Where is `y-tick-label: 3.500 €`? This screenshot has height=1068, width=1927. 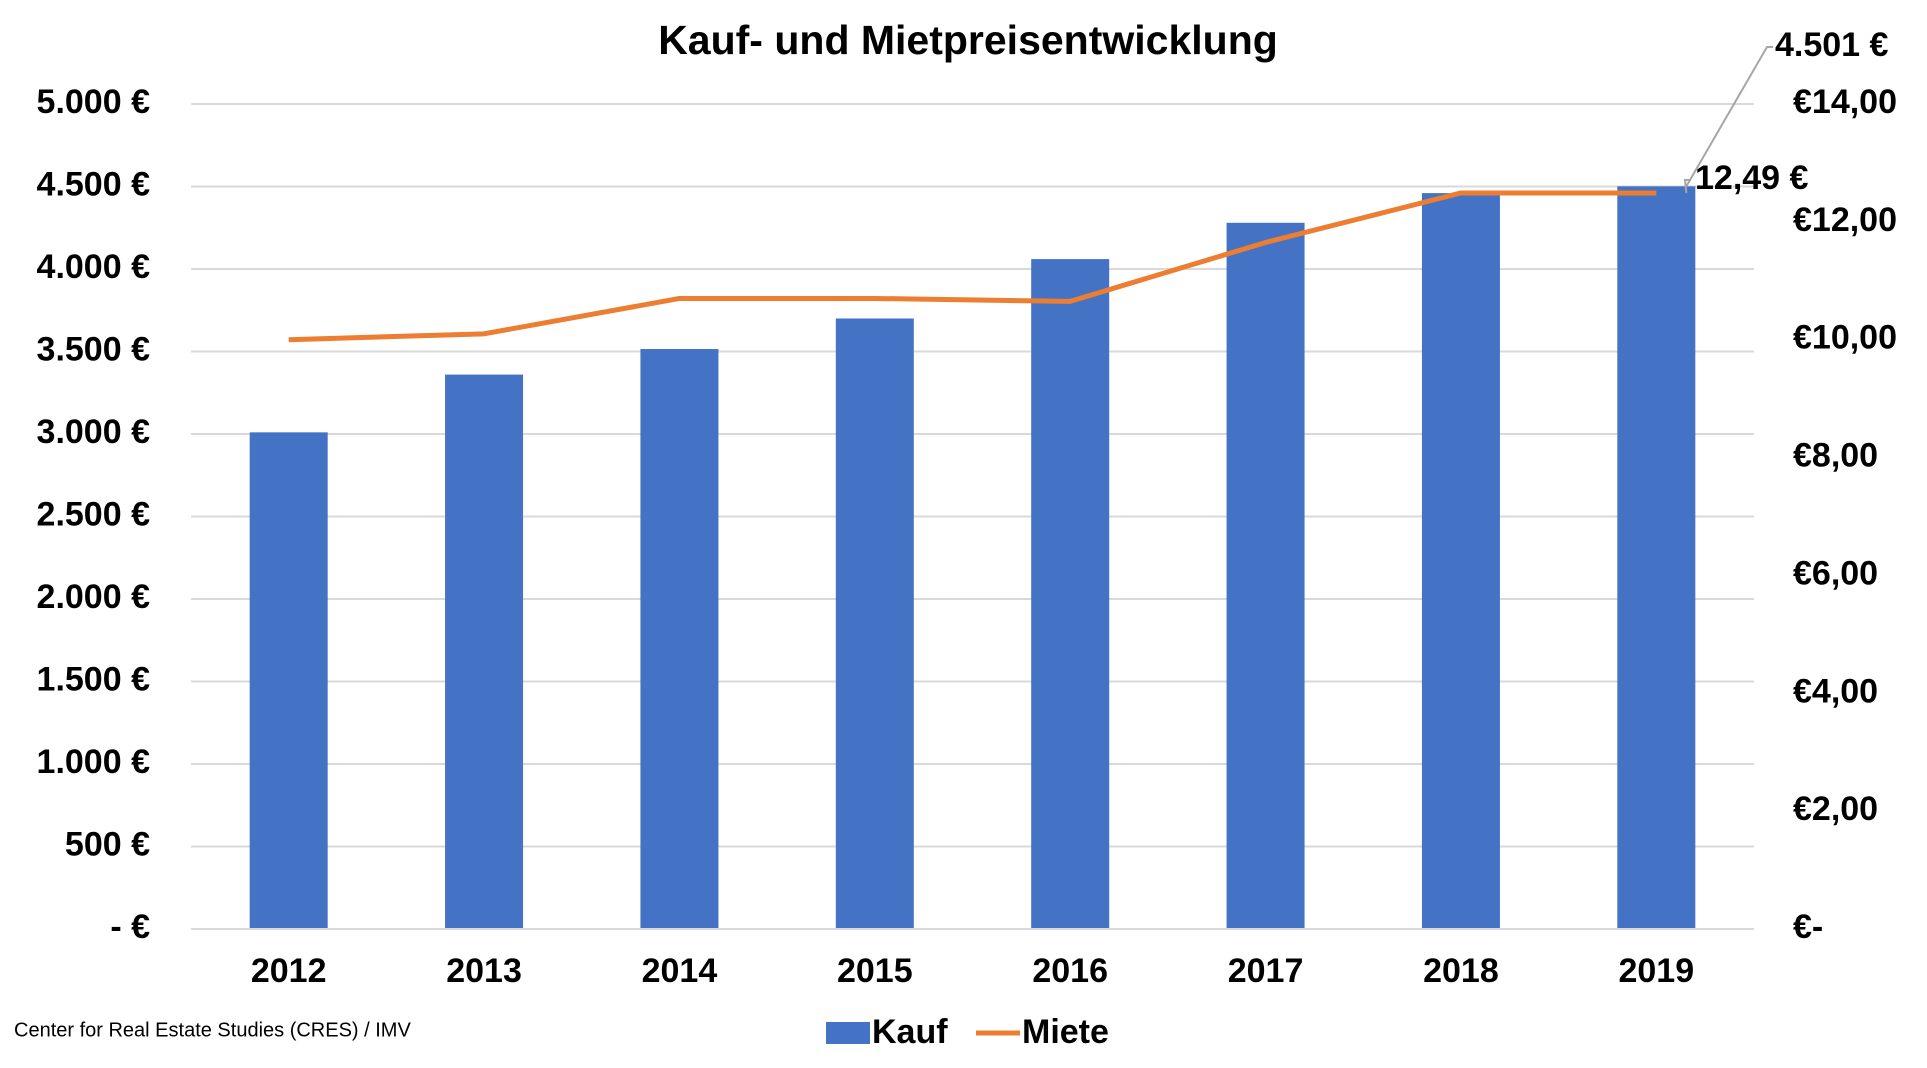 y-tick-label: 3.500 € is located at coordinates (94, 349).